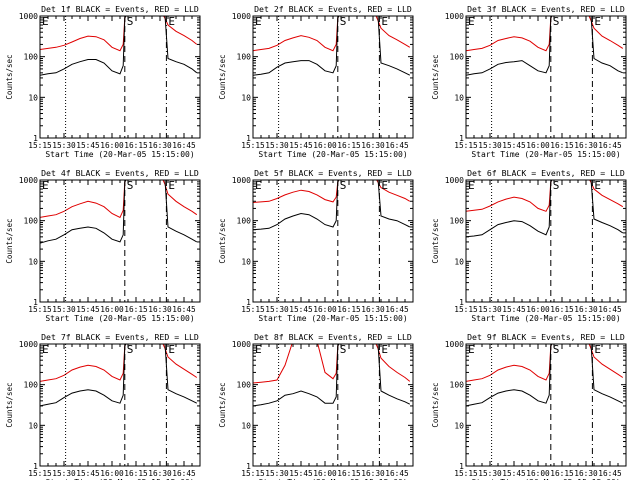 Image resolution: width=640 pixels, height=480 pixels. Describe the element at coordinates (546, 173) in the screenshot. I see `panel-title: Det 6f BLACK = Events, RED = LLD` at that location.